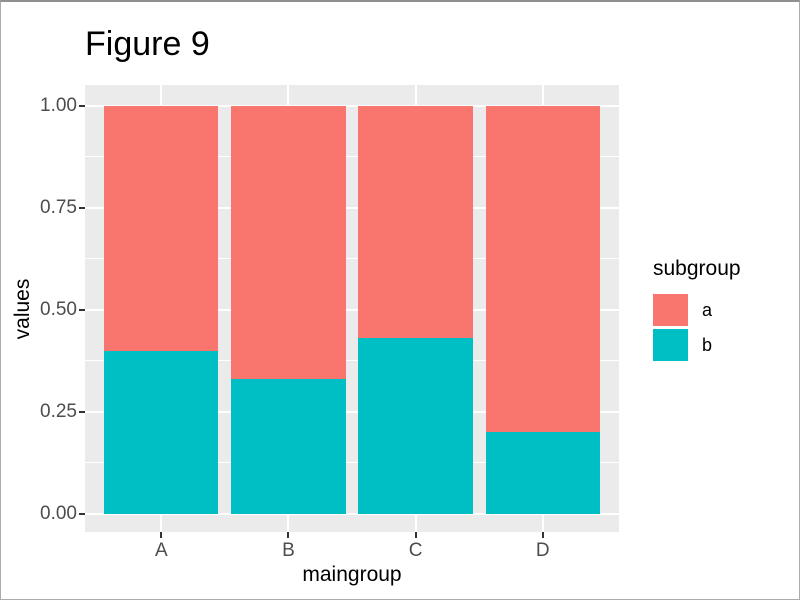 This screenshot has width=800, height=600. I want to click on bar-C-a, so click(415, 222).